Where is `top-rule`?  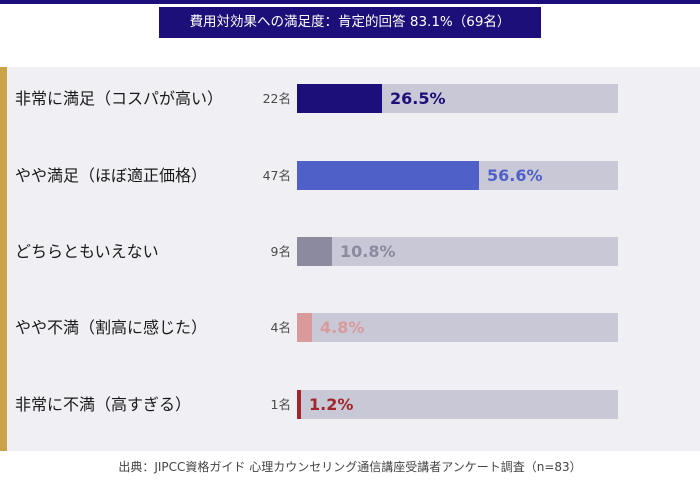 top-rule is located at coordinates (350, 2).